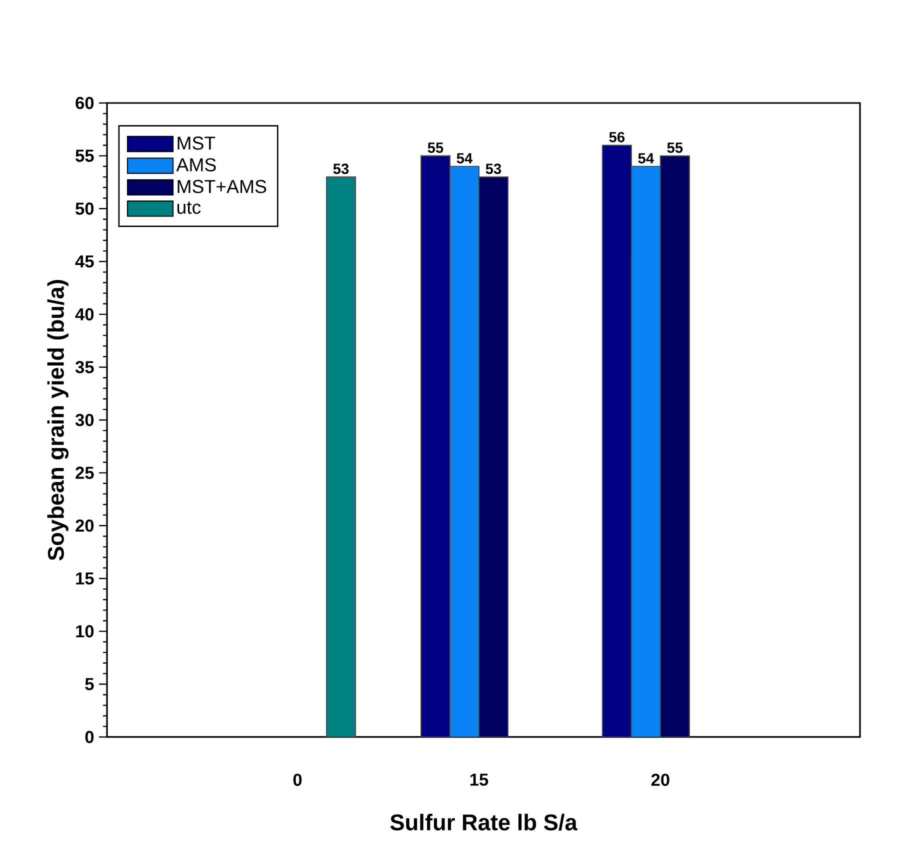 This screenshot has width=922, height=846. What do you see at coordinates (85, 103) in the screenshot?
I see `y-tick-label: 60` at bounding box center [85, 103].